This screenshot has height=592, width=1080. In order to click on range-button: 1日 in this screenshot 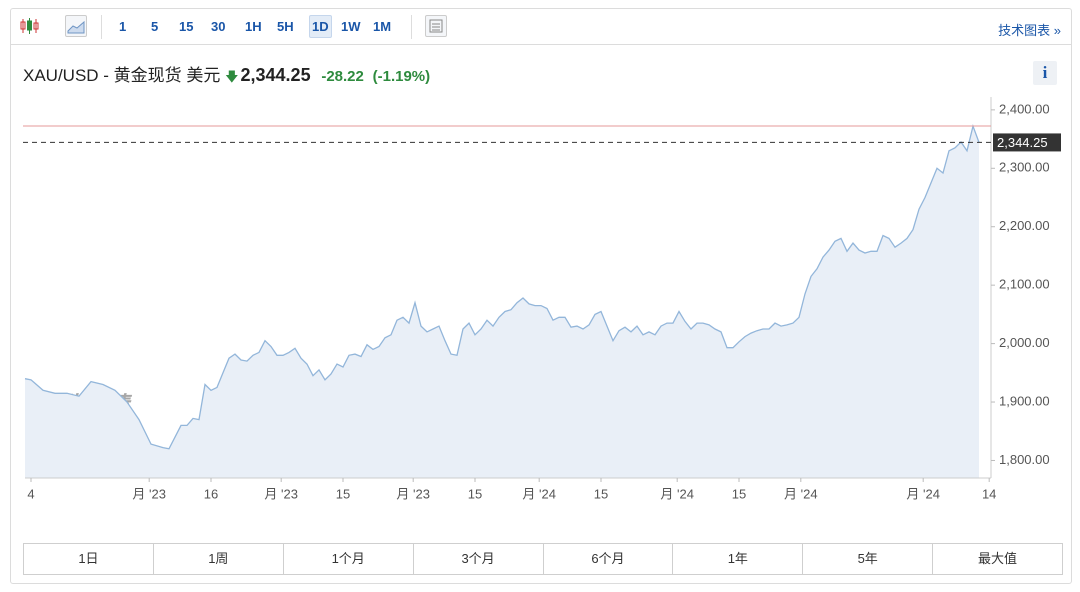, I will do `click(89, 559)`.